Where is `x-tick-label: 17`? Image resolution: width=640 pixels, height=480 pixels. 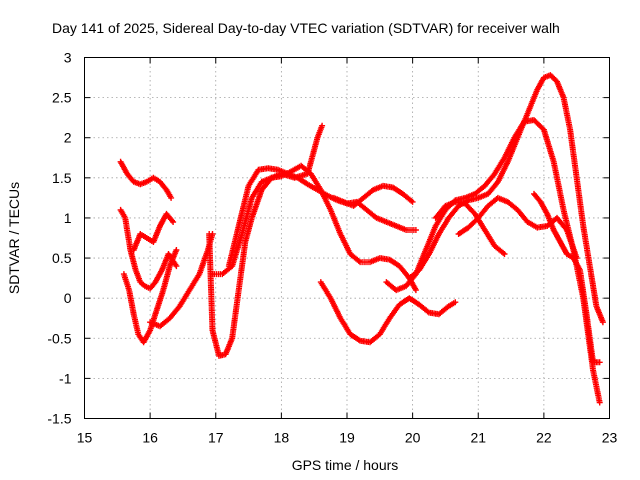 x-tick-label: 17 is located at coordinates (216, 438).